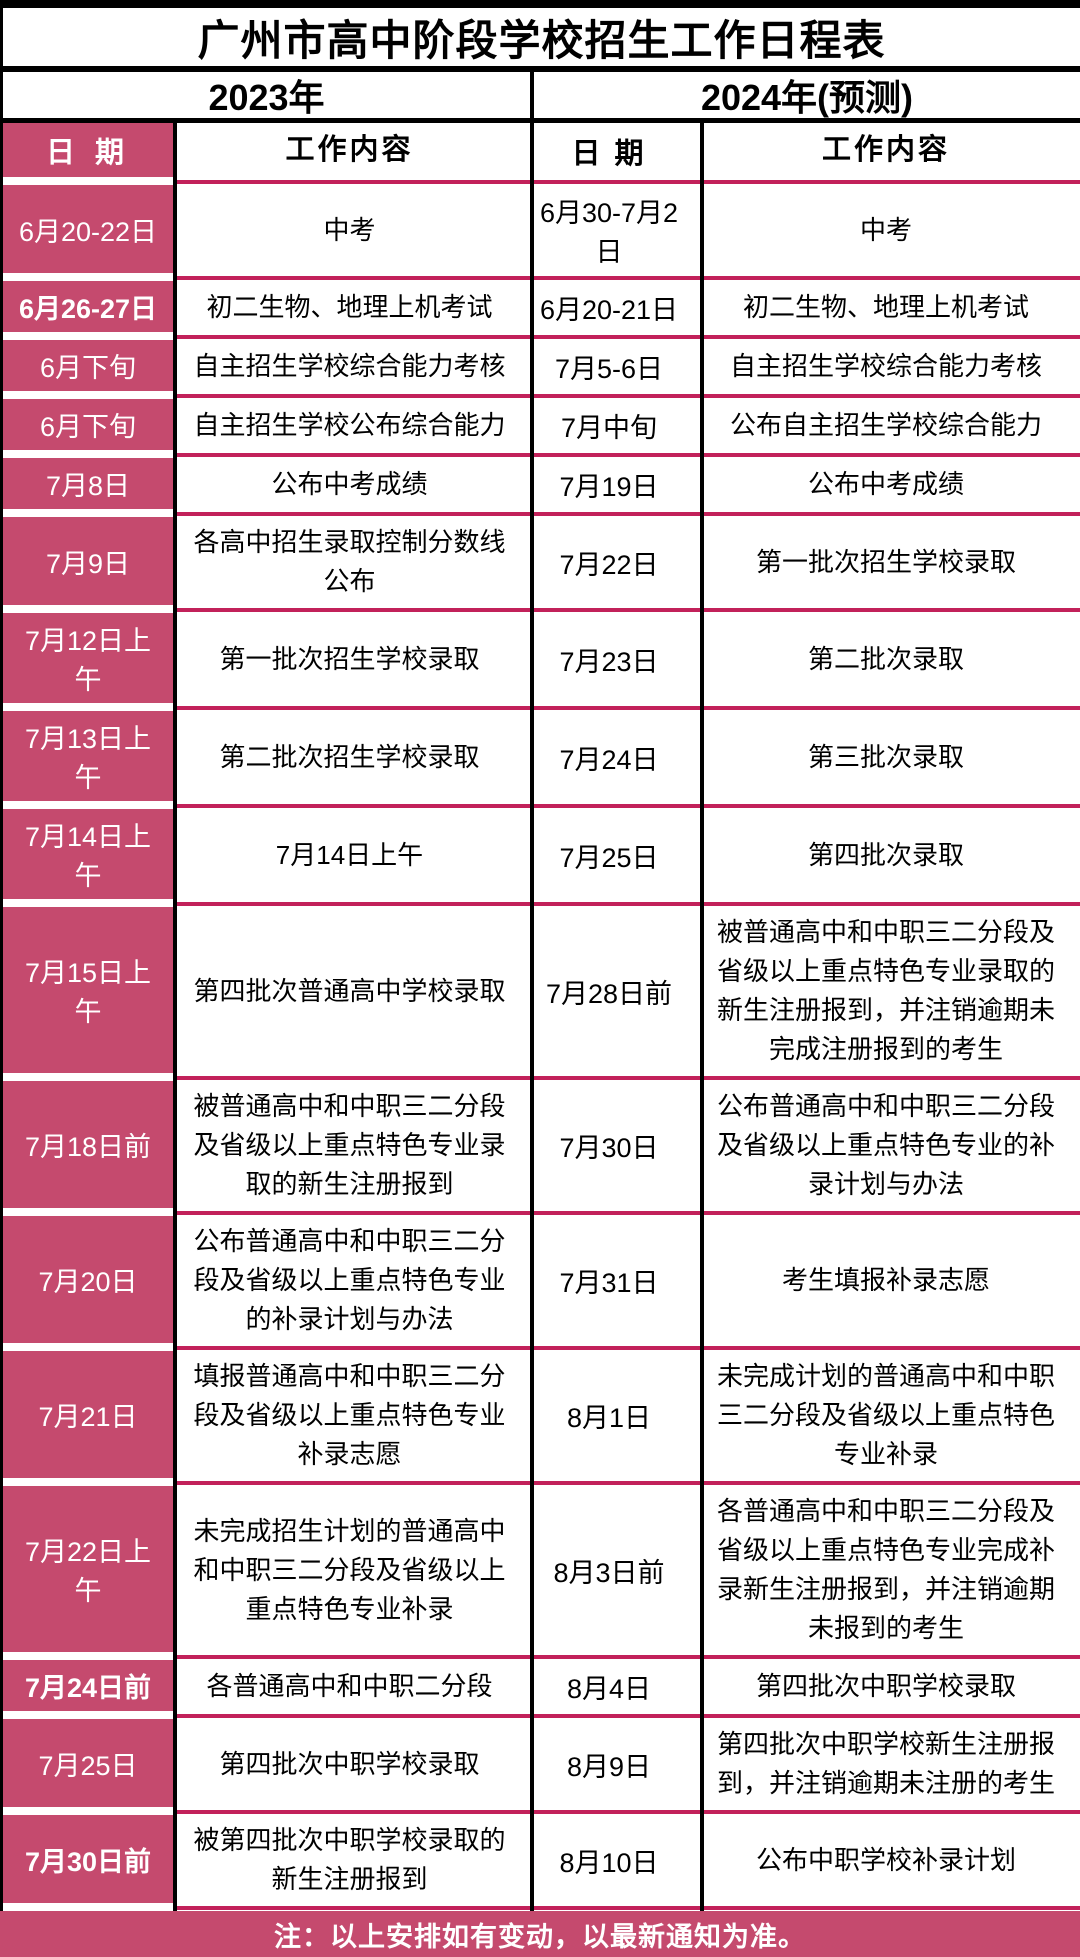 The width and height of the screenshot is (1080, 1957). What do you see at coordinates (885, 366) in the screenshot?
I see `work-2024-cell: 自主招生学校综合能力考核` at bounding box center [885, 366].